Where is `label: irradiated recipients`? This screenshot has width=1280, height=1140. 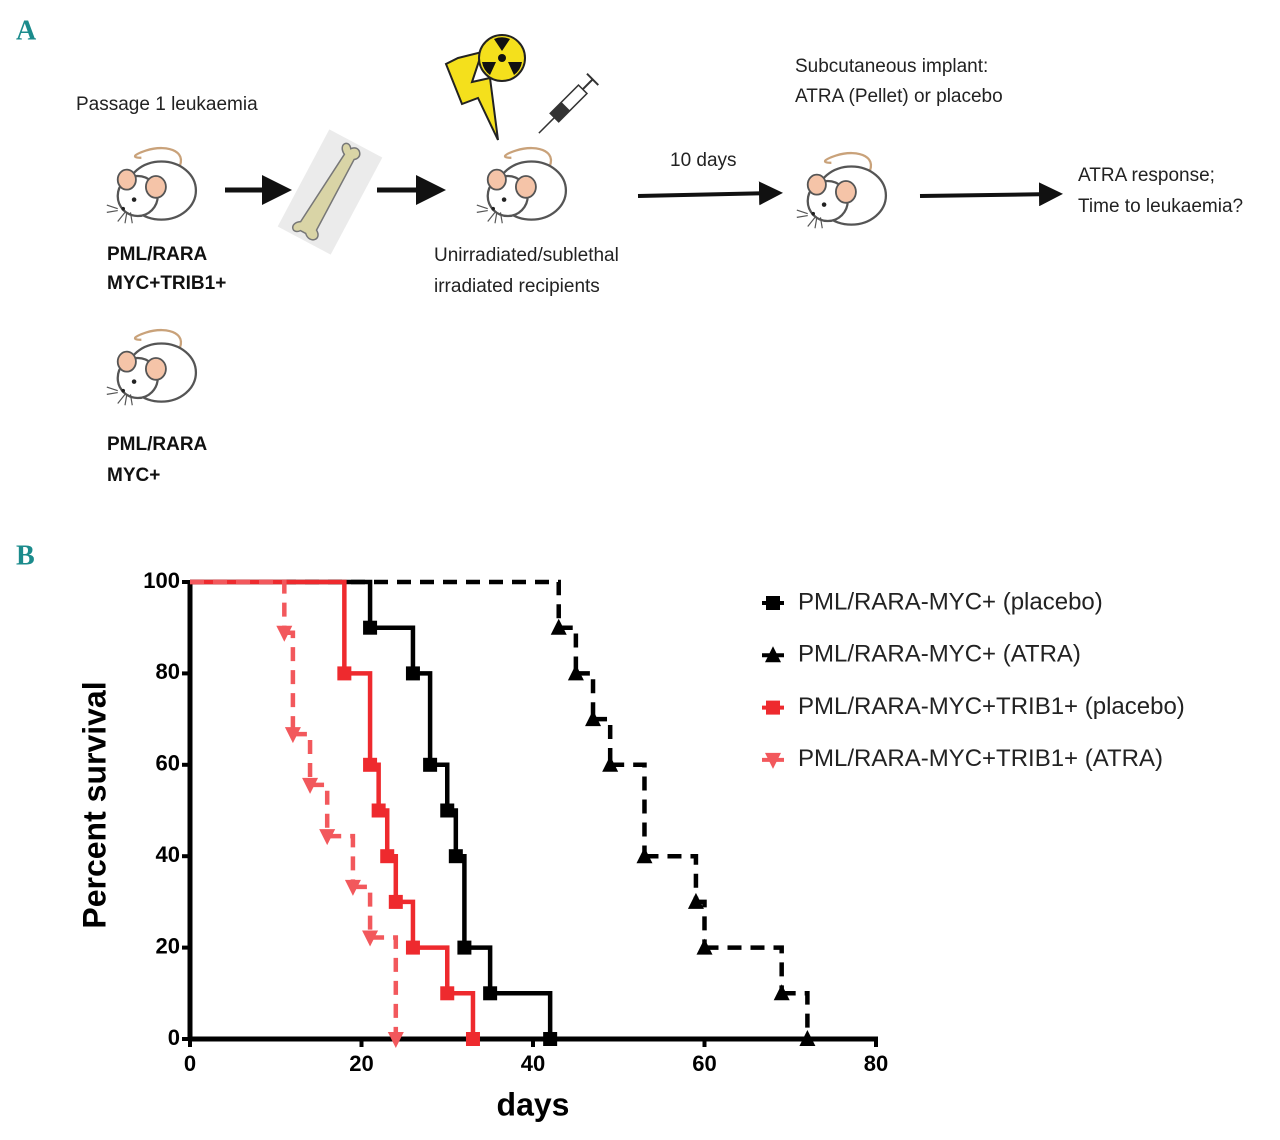
label: irradiated recipients is located at coordinates (517, 286).